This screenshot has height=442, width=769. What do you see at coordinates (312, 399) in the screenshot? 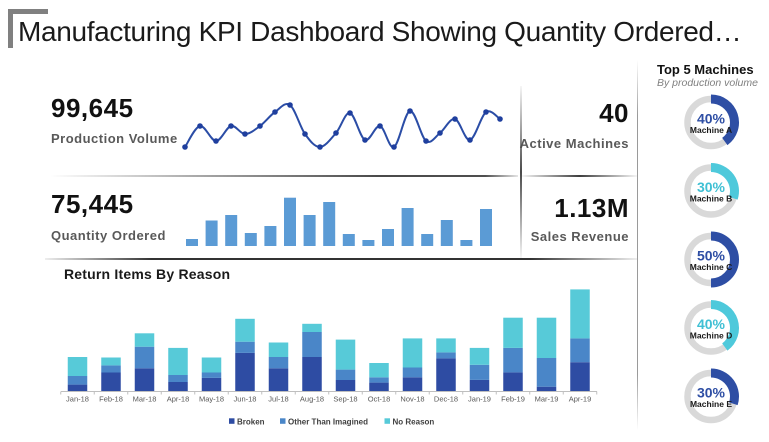
I see `svg-text: Aug-18` at bounding box center [312, 399].